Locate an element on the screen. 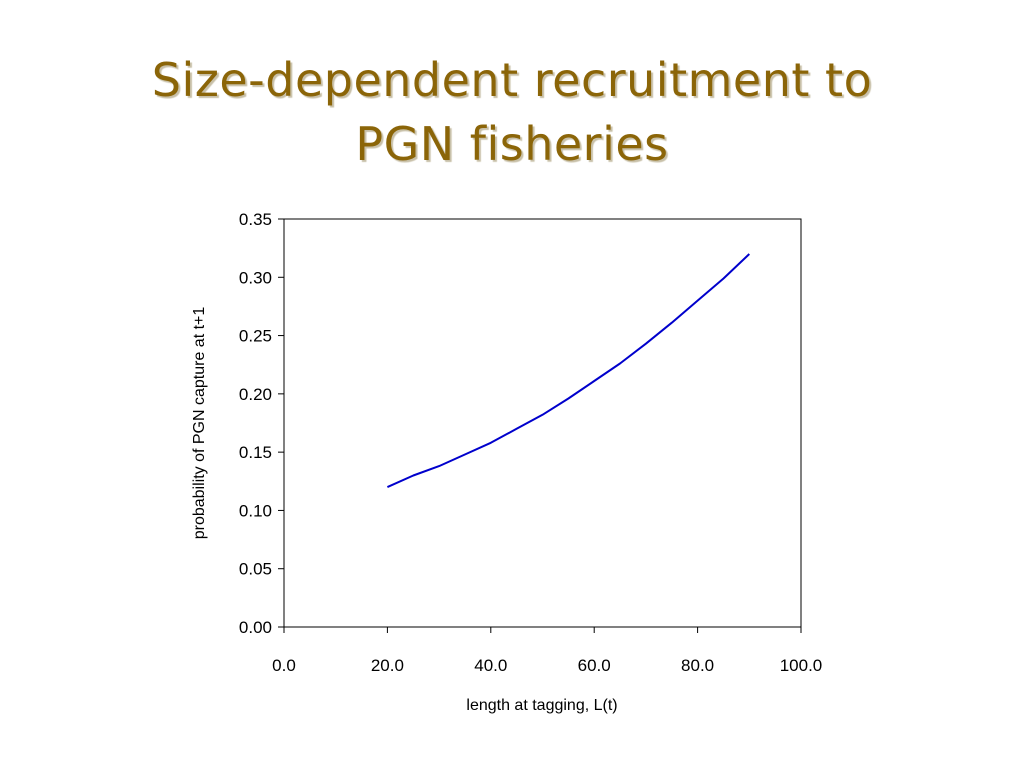 The width and height of the screenshot is (1024, 768). y-tick-label: 0.25 is located at coordinates (255, 336).